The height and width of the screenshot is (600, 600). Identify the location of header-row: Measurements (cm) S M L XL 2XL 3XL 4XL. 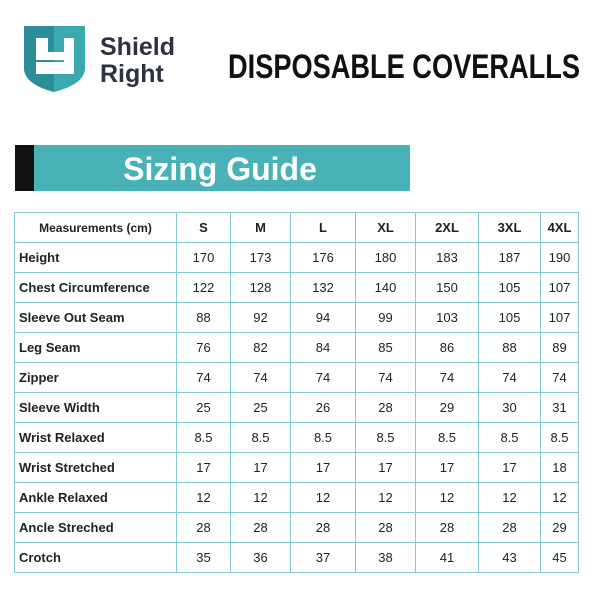
(296, 227).